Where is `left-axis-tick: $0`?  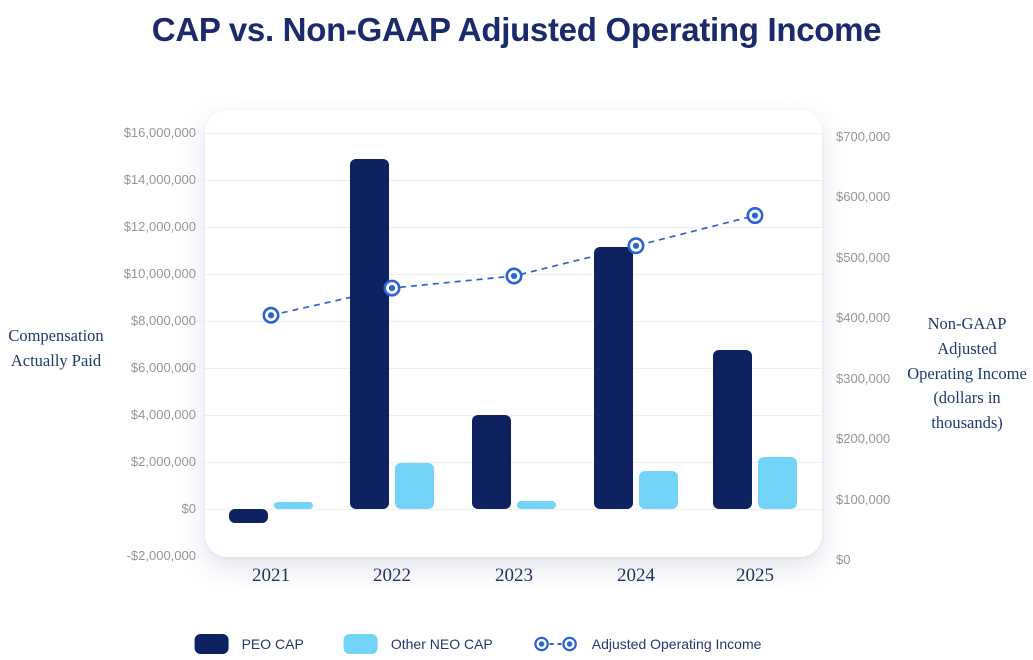 left-axis-tick: $0 is located at coordinates (188, 508).